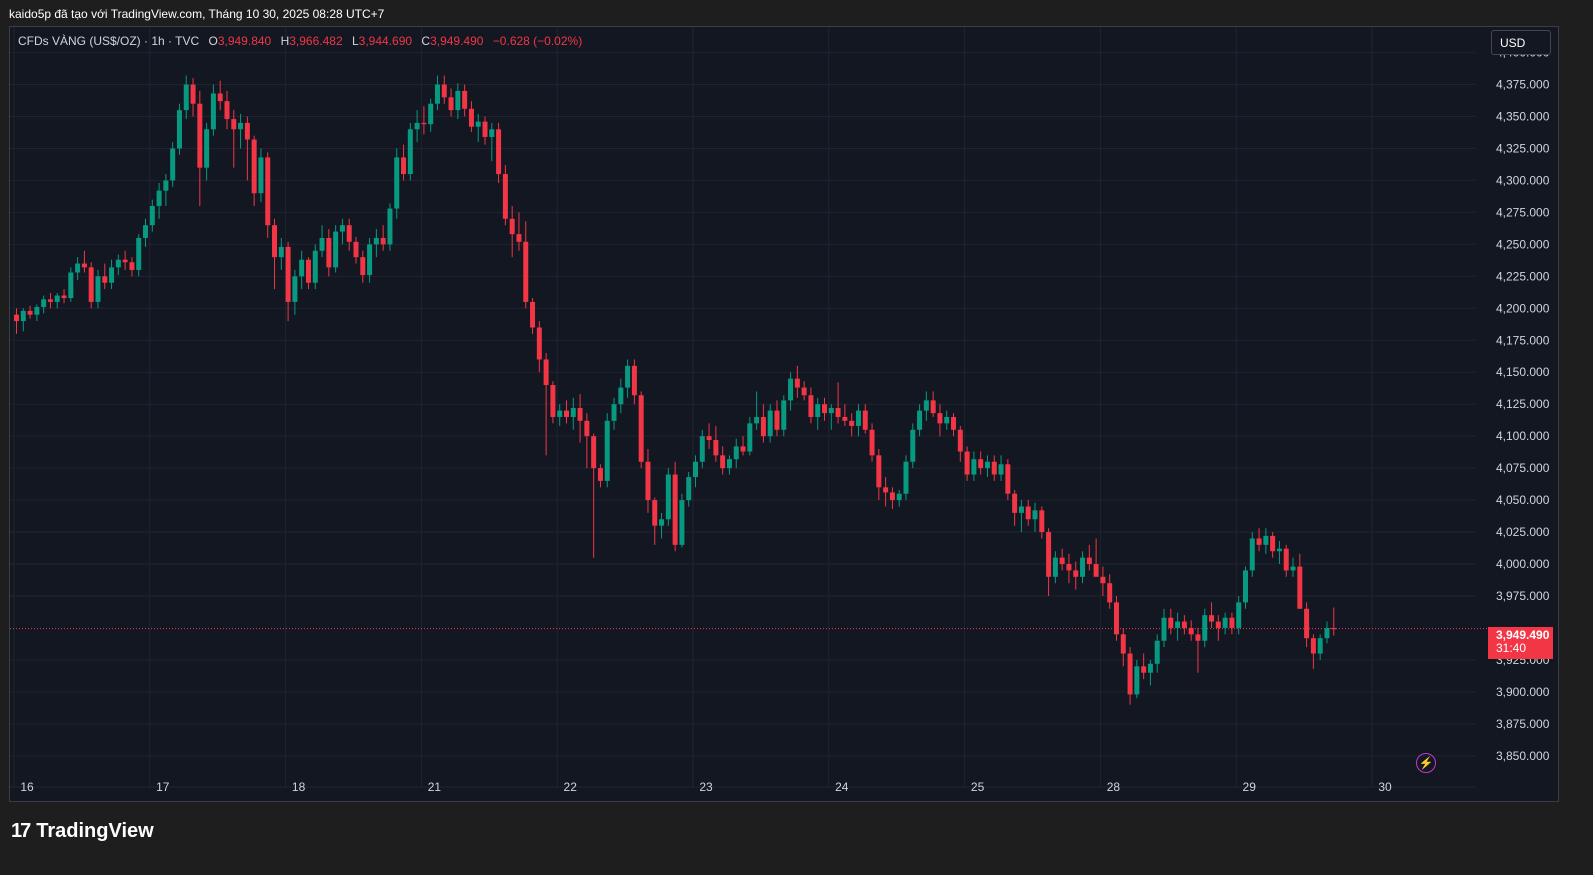 Image resolution: width=1593 pixels, height=875 pixels. I want to click on symbol-label: CFDs VÀNG (US$/OZ) · 1h · TVC, so click(109, 41).